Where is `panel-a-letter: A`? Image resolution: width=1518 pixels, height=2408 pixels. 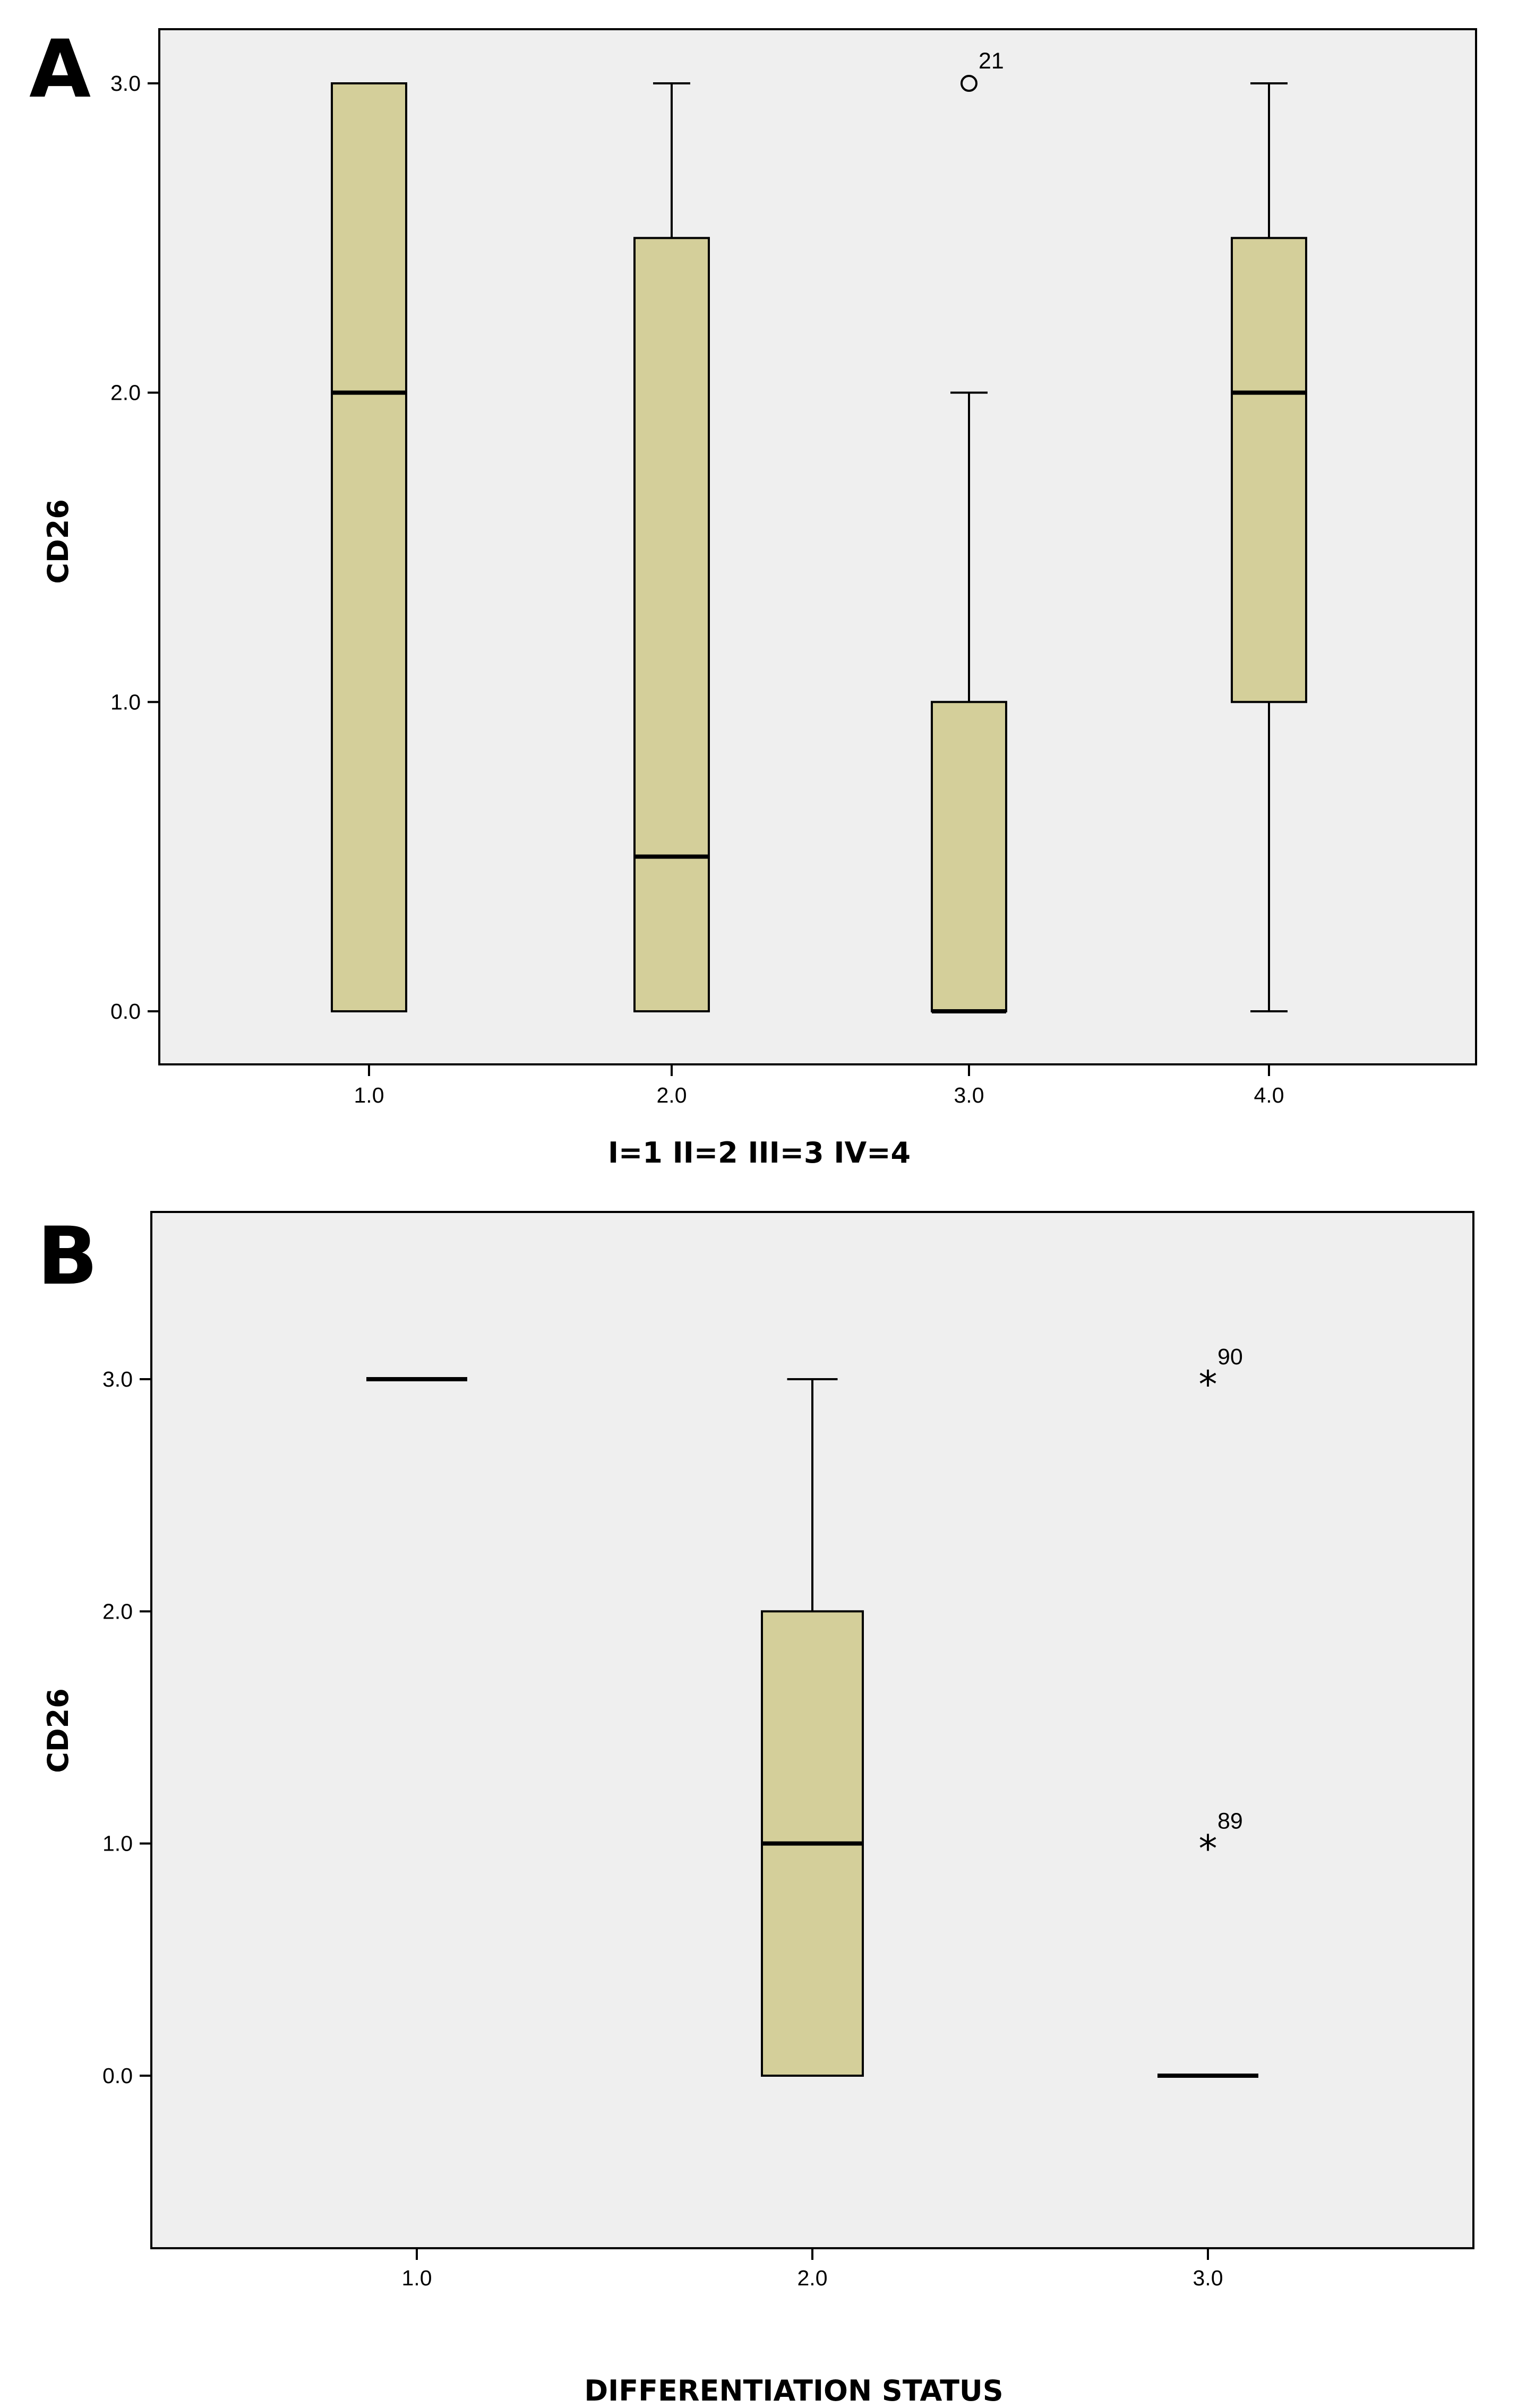 panel-a-letter: A is located at coordinates (60, 69).